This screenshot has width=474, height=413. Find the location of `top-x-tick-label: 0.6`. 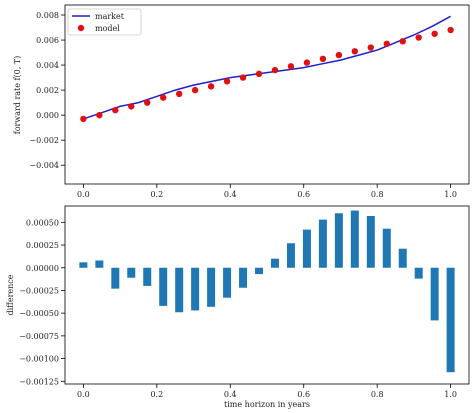

top-x-tick-label: 0.6 is located at coordinates (303, 194).